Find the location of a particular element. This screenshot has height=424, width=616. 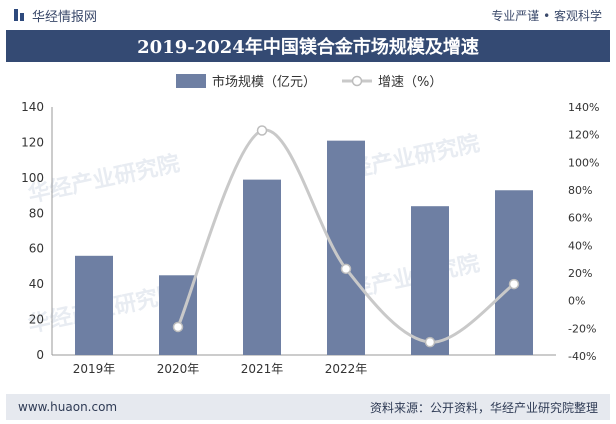

top-header: 华经情报网 专业严谨 • 客观科学 is located at coordinates (308, 15).